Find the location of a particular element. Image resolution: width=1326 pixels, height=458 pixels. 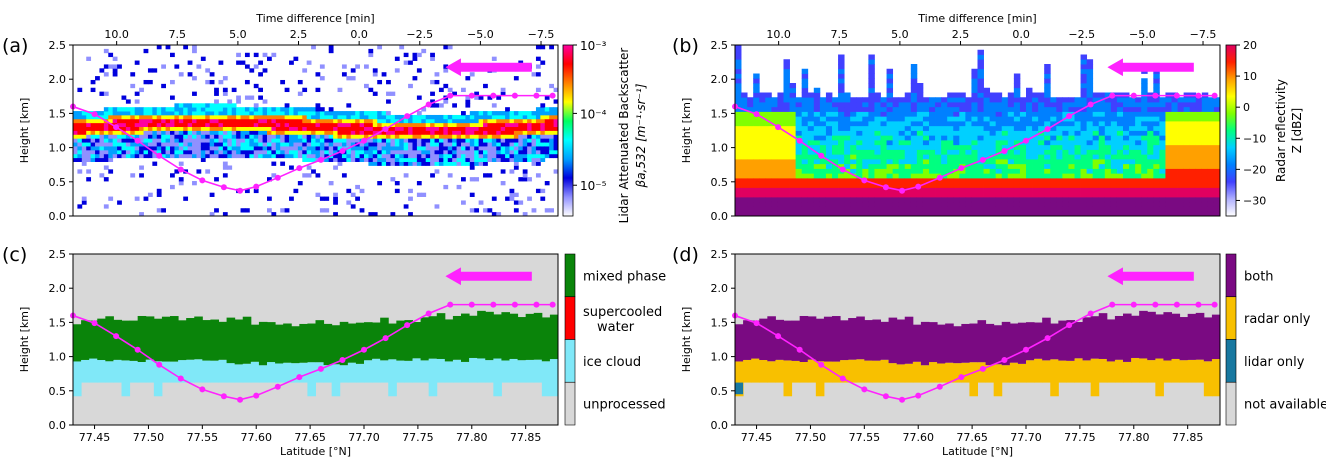

b-colorbar-tick-label: −20 is located at coordinates (1254, 169).